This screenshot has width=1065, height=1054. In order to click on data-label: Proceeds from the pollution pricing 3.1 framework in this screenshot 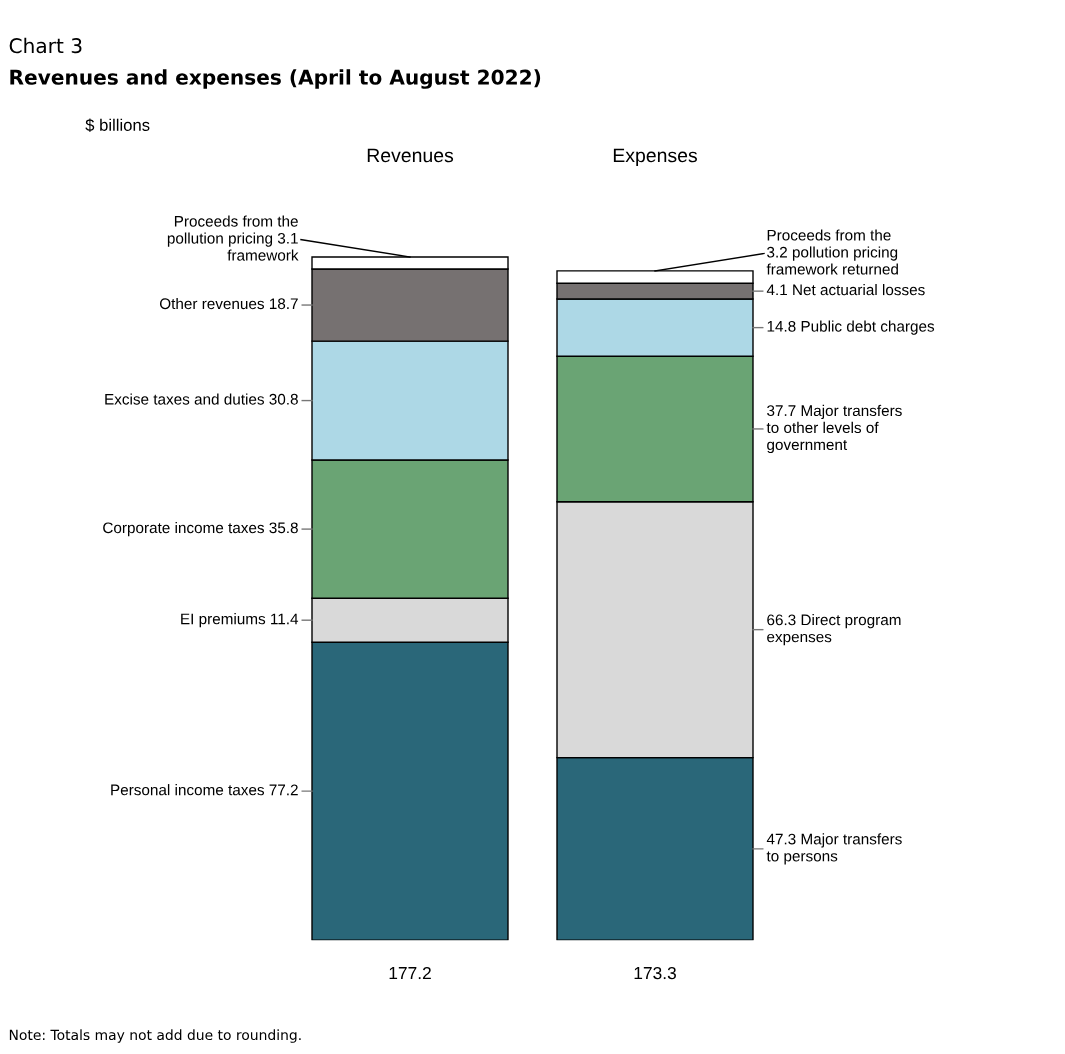, I will do `click(233, 238)`.